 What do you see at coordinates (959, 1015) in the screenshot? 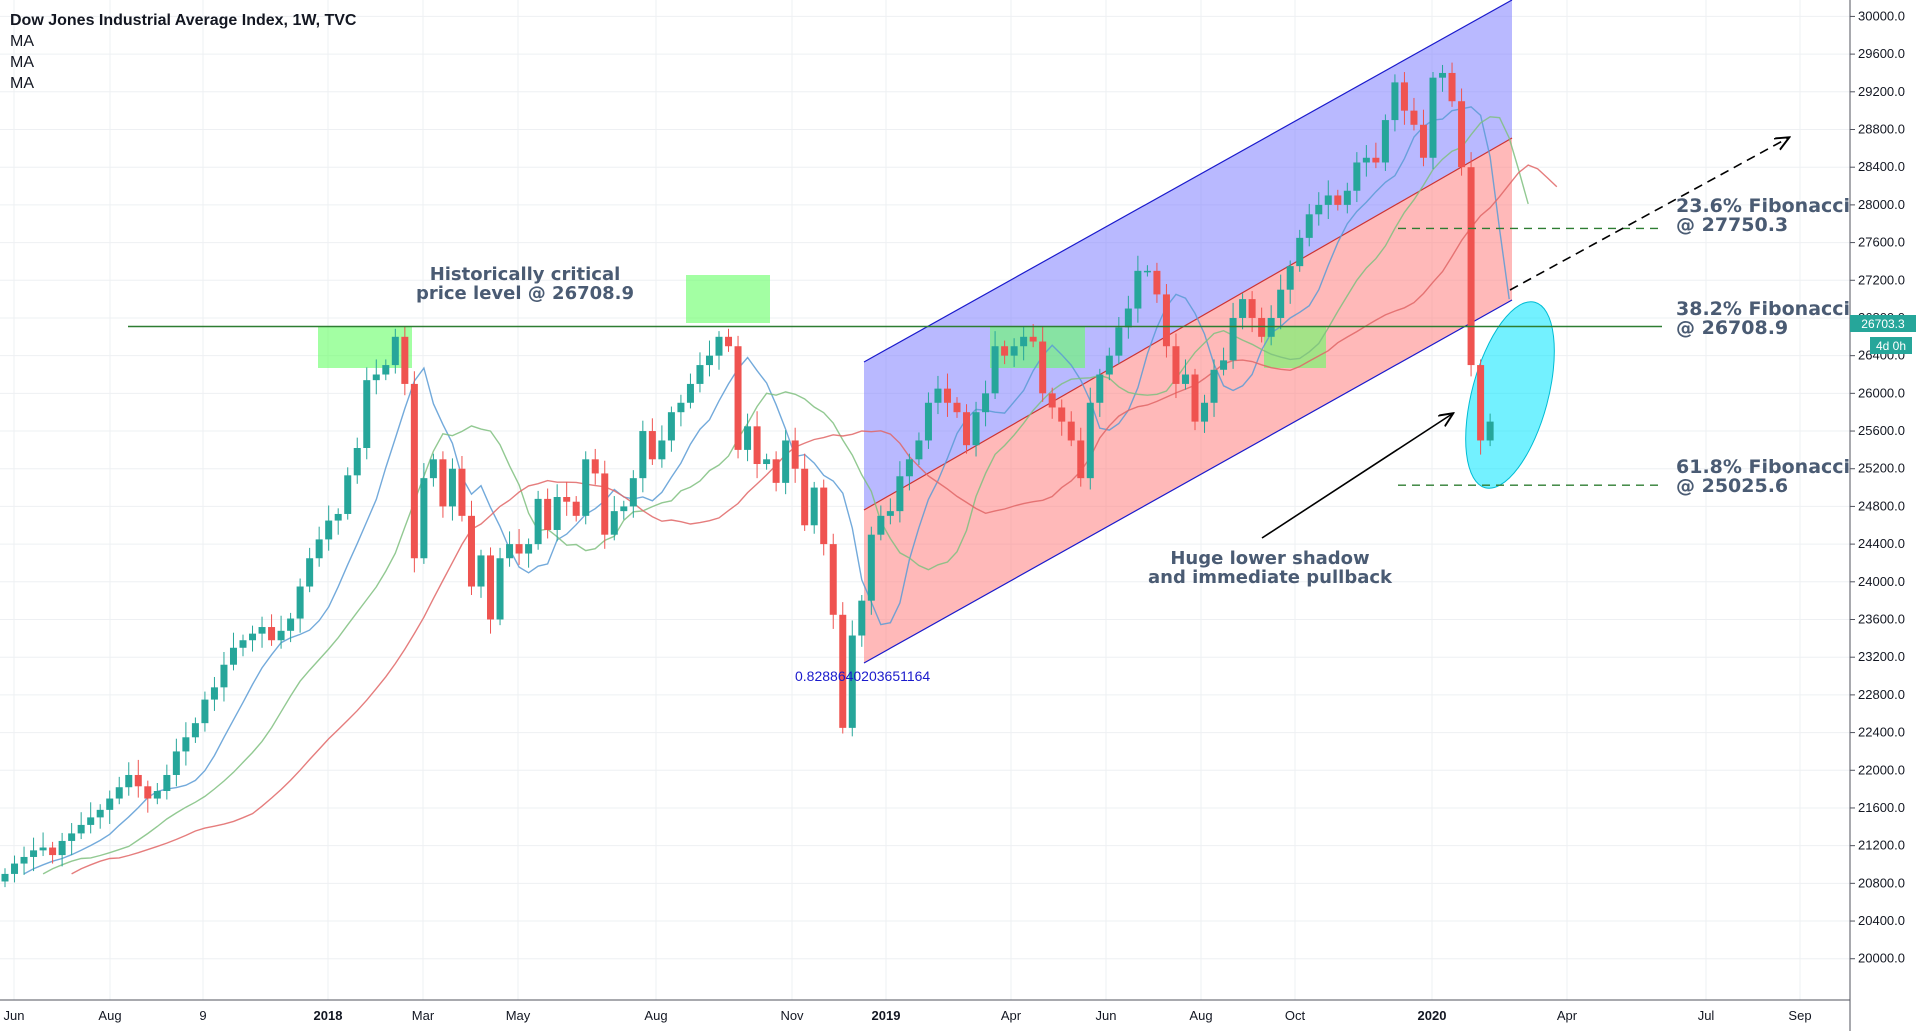
I see `time-axis-bg` at bounding box center [959, 1015].